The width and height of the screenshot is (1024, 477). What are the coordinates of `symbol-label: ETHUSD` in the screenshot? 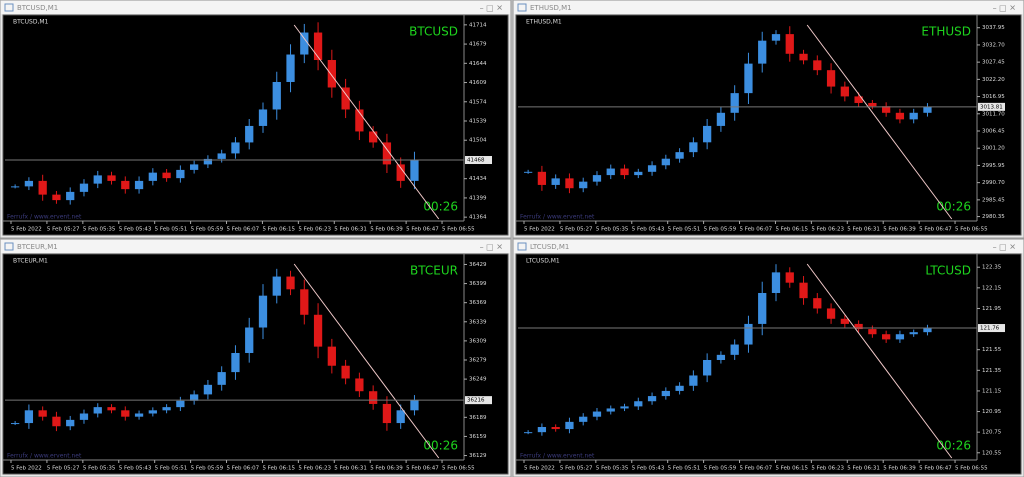 It's located at (946, 32).